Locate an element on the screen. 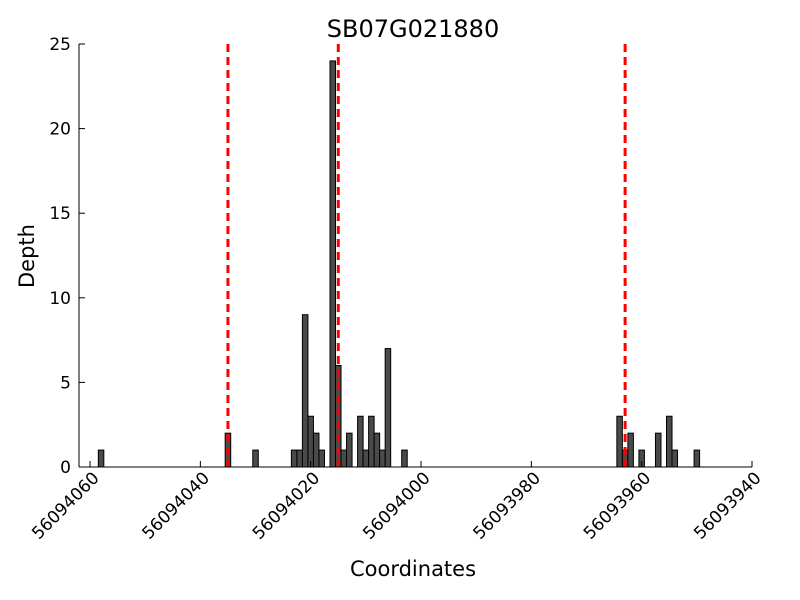  x-tick-label-5: 56093960 is located at coordinates (617, 505).